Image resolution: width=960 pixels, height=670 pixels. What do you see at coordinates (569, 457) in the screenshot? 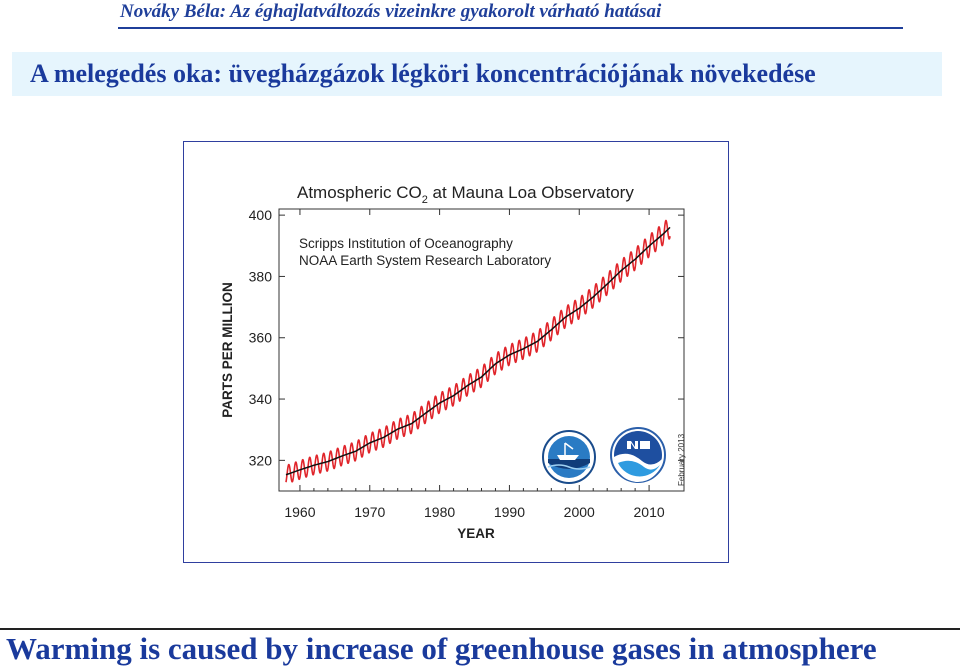
I see `scripps-logo` at bounding box center [569, 457].